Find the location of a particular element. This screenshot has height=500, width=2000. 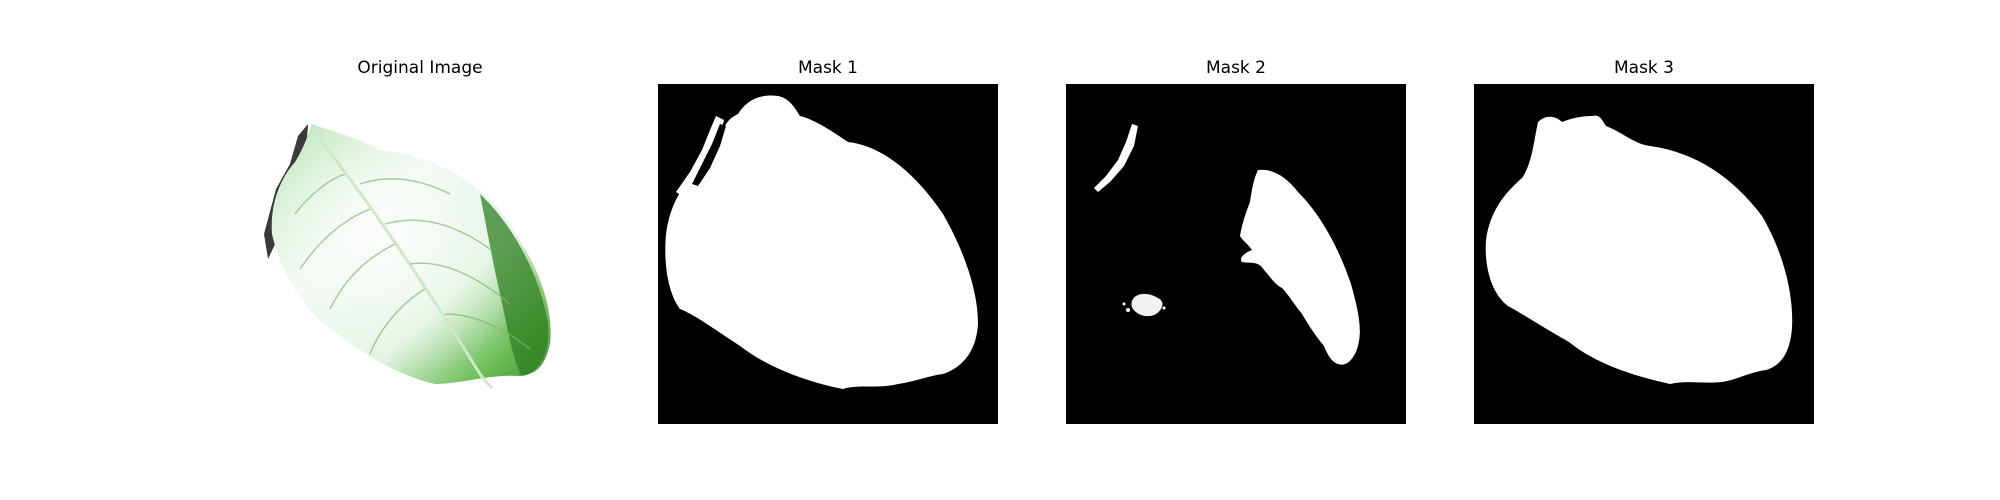

leaf-dark-edge is located at coordinates (514, 285).